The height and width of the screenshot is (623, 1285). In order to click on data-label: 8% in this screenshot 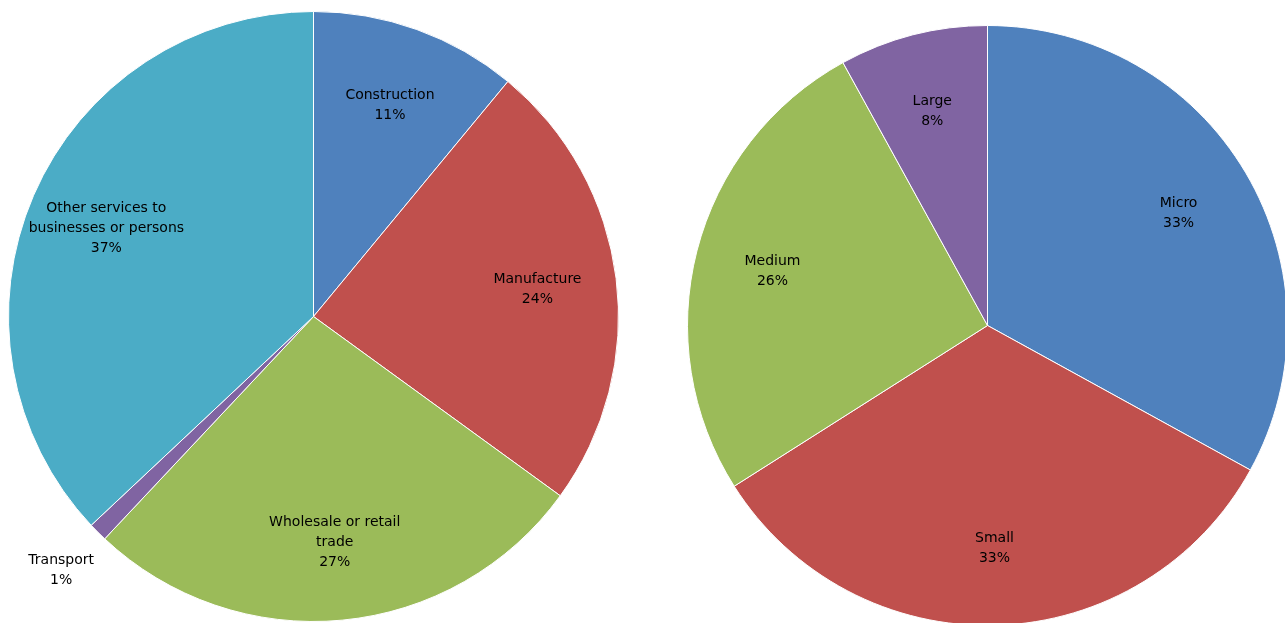, I will do `click(932, 120)`.